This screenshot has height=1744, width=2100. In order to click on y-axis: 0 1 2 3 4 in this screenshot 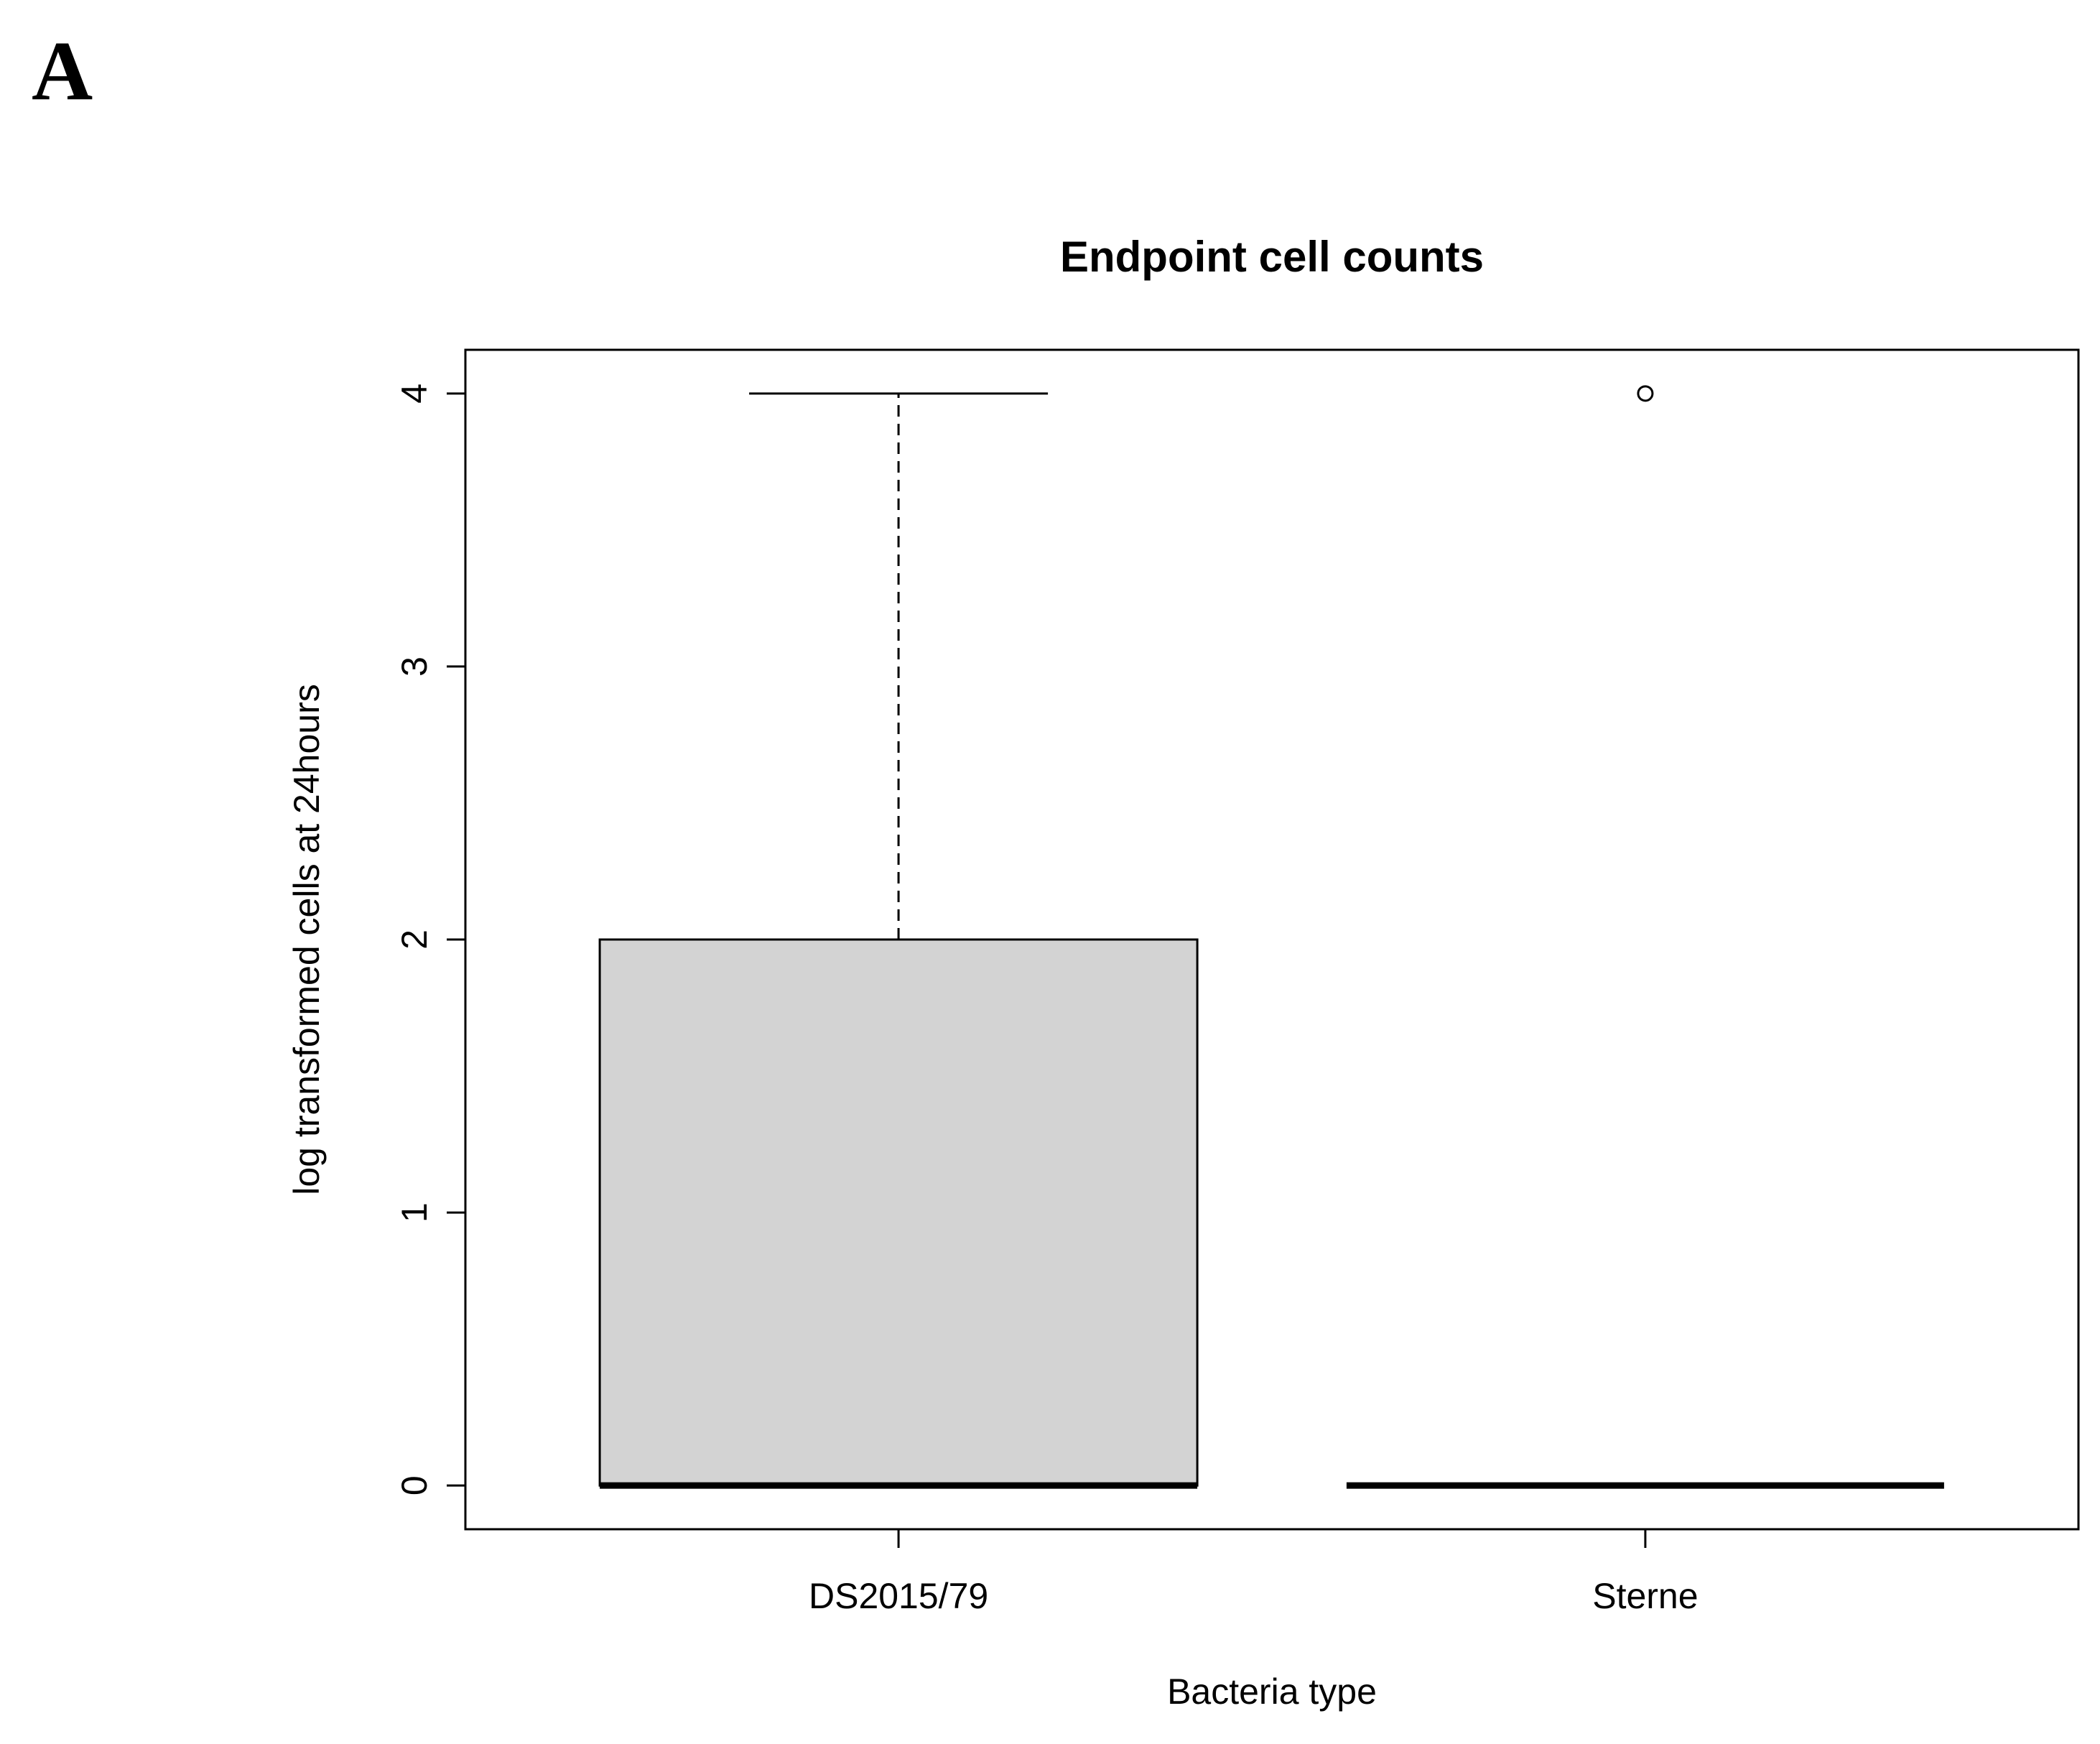, I will do `click(429, 939)`.